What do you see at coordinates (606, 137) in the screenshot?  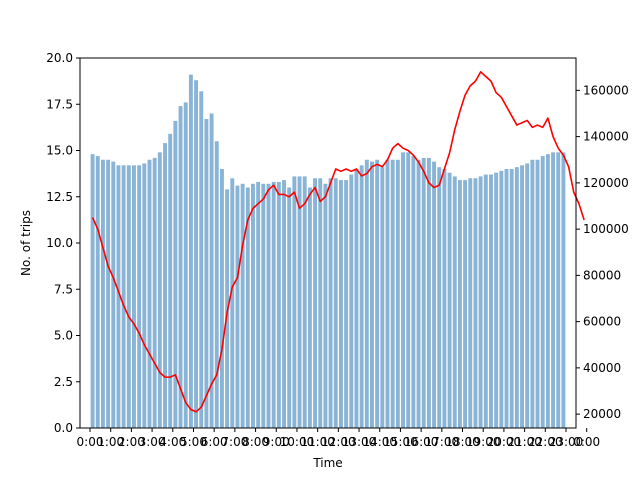 I see `y2-tick-label: 140000` at bounding box center [606, 137].